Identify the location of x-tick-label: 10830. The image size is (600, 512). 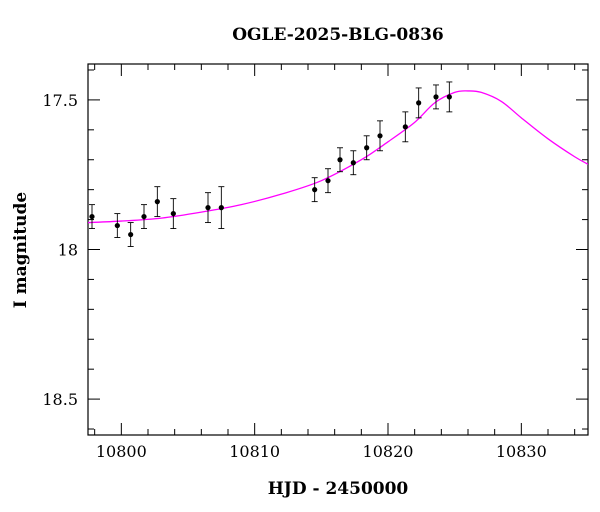
(521, 451).